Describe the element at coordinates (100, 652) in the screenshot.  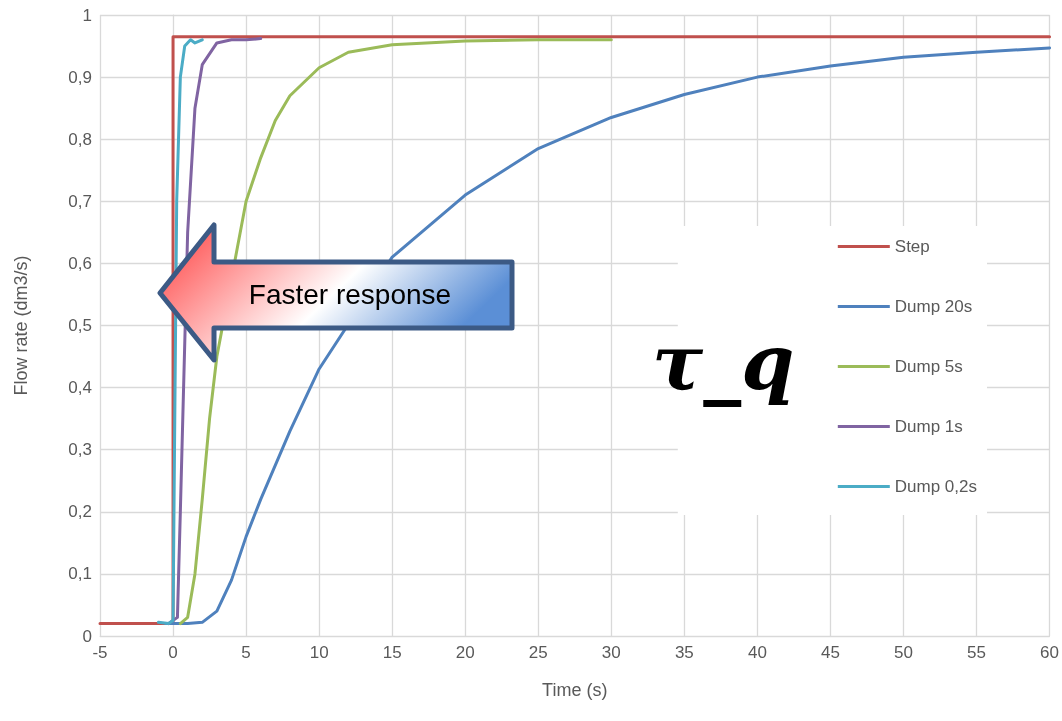
I see `x-tick-label: -5` at that location.